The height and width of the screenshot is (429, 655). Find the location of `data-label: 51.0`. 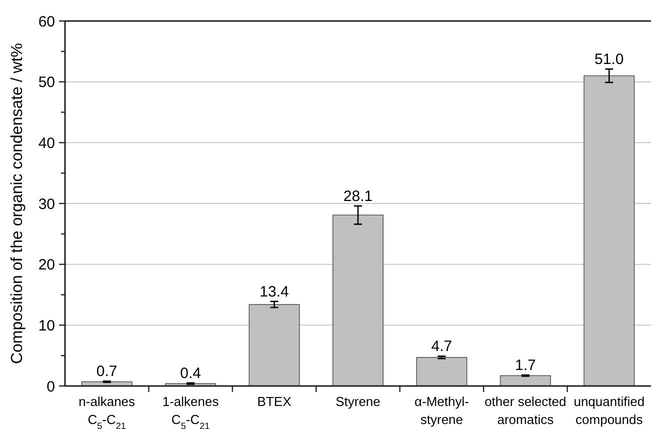

data-label: 51.0 is located at coordinates (609, 59).